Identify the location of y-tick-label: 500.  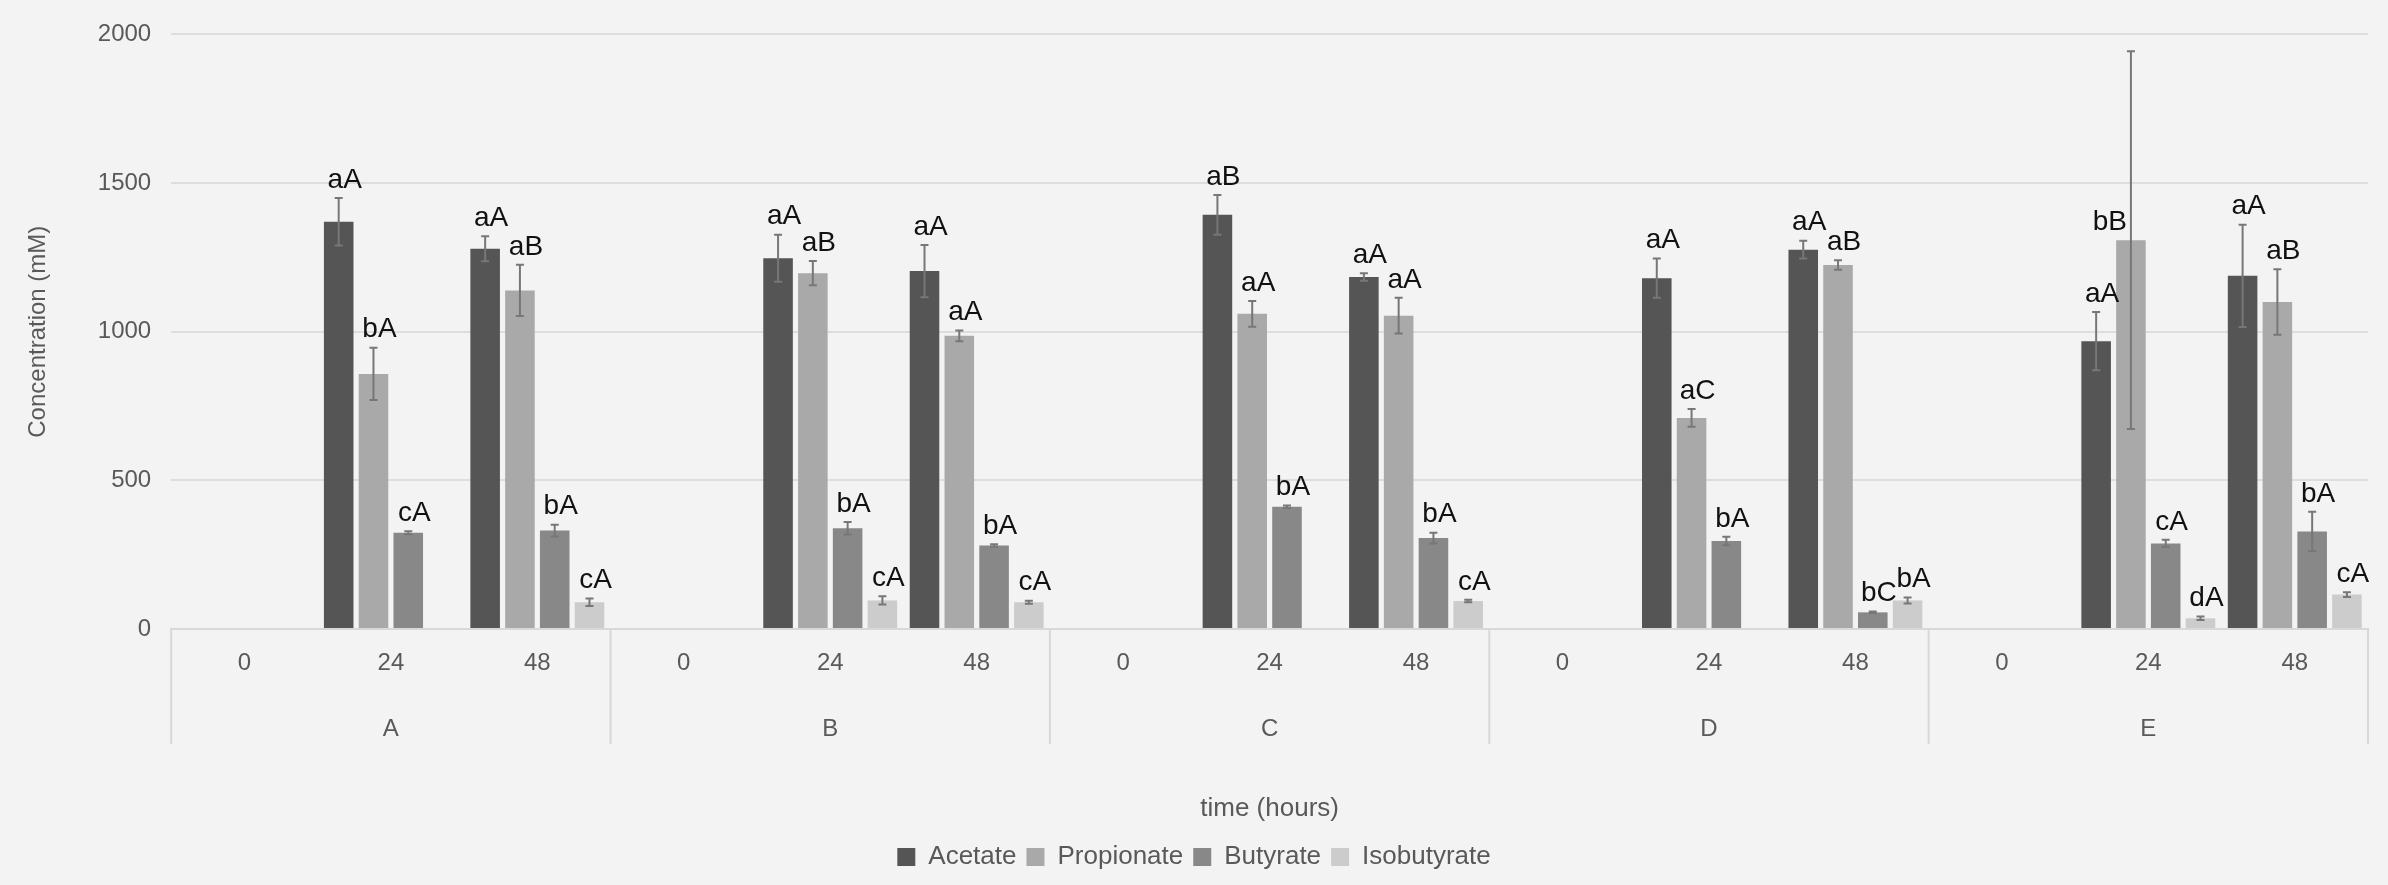
(131, 478).